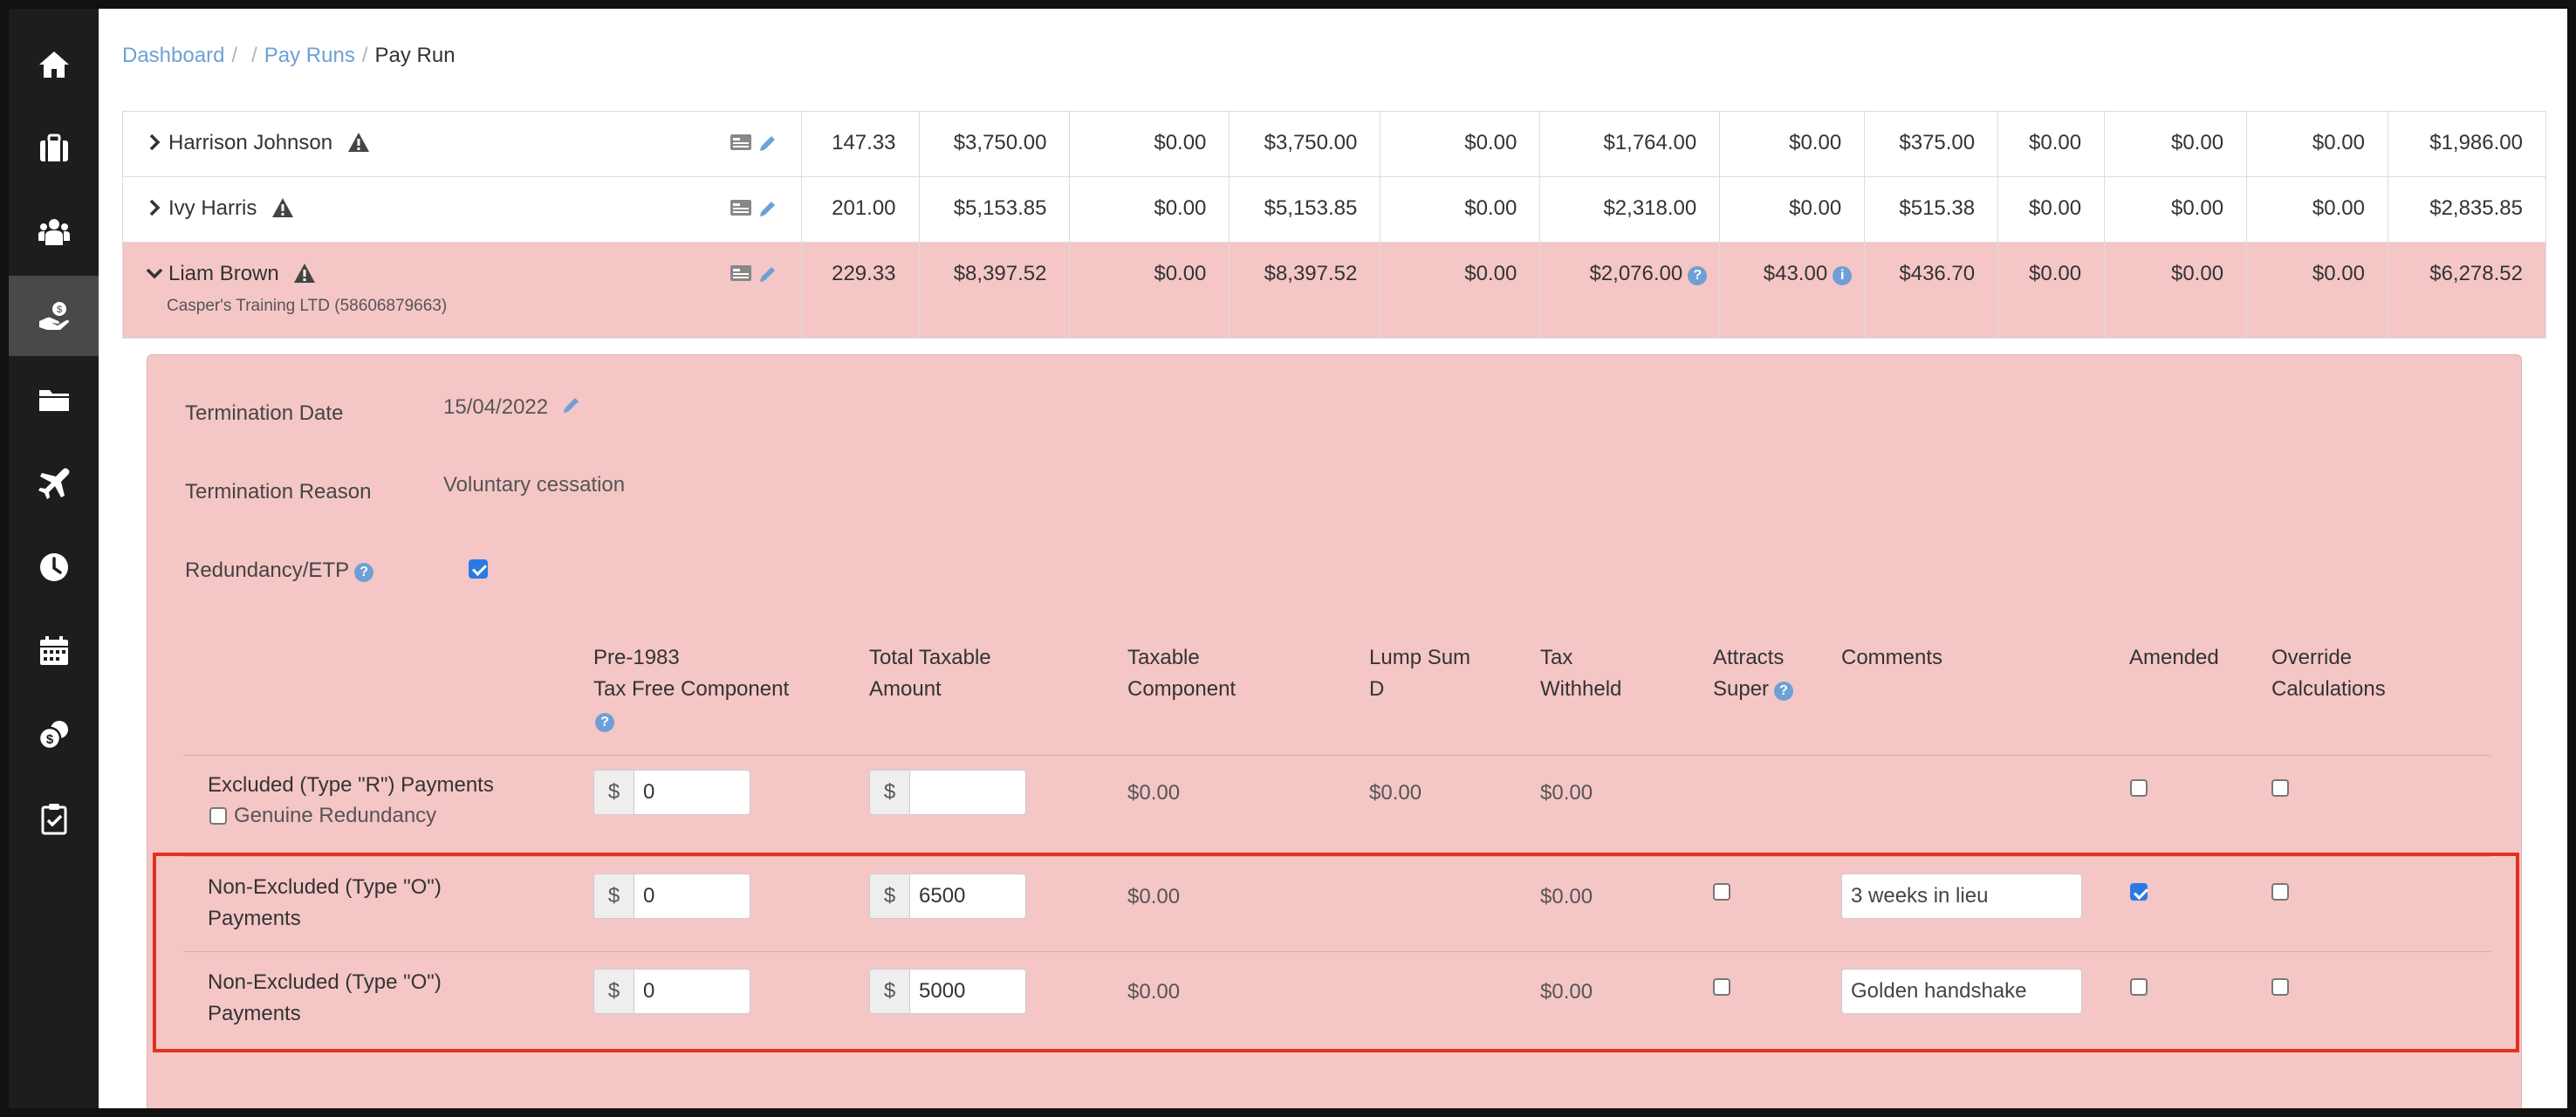  What do you see at coordinates (994, 290) in the screenshot?
I see `gross-cell: $8,397.52` at bounding box center [994, 290].